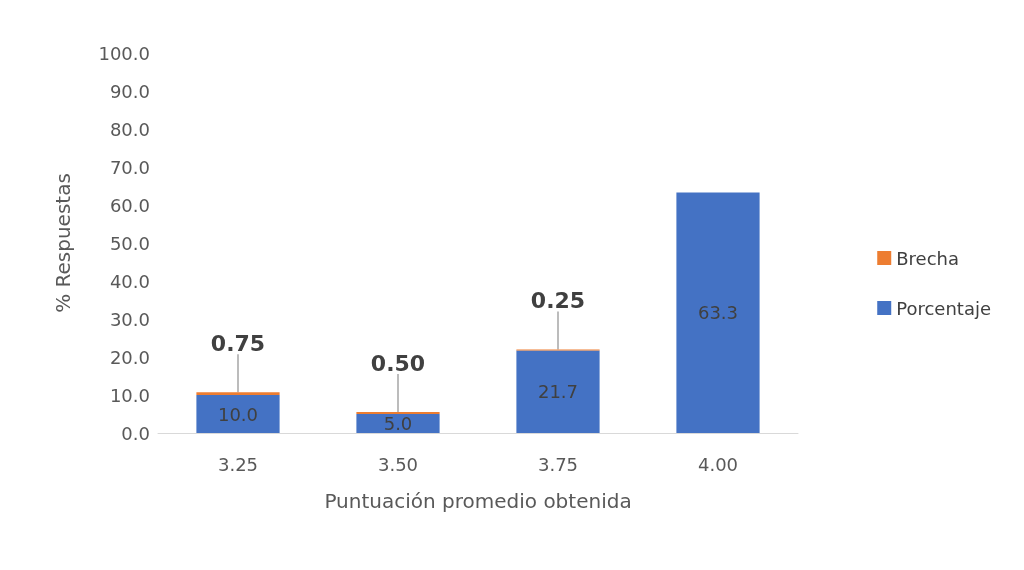 This screenshot has height=570, width=1024. What do you see at coordinates (238, 343) in the screenshot?
I see `data-label: 0.75` at bounding box center [238, 343].